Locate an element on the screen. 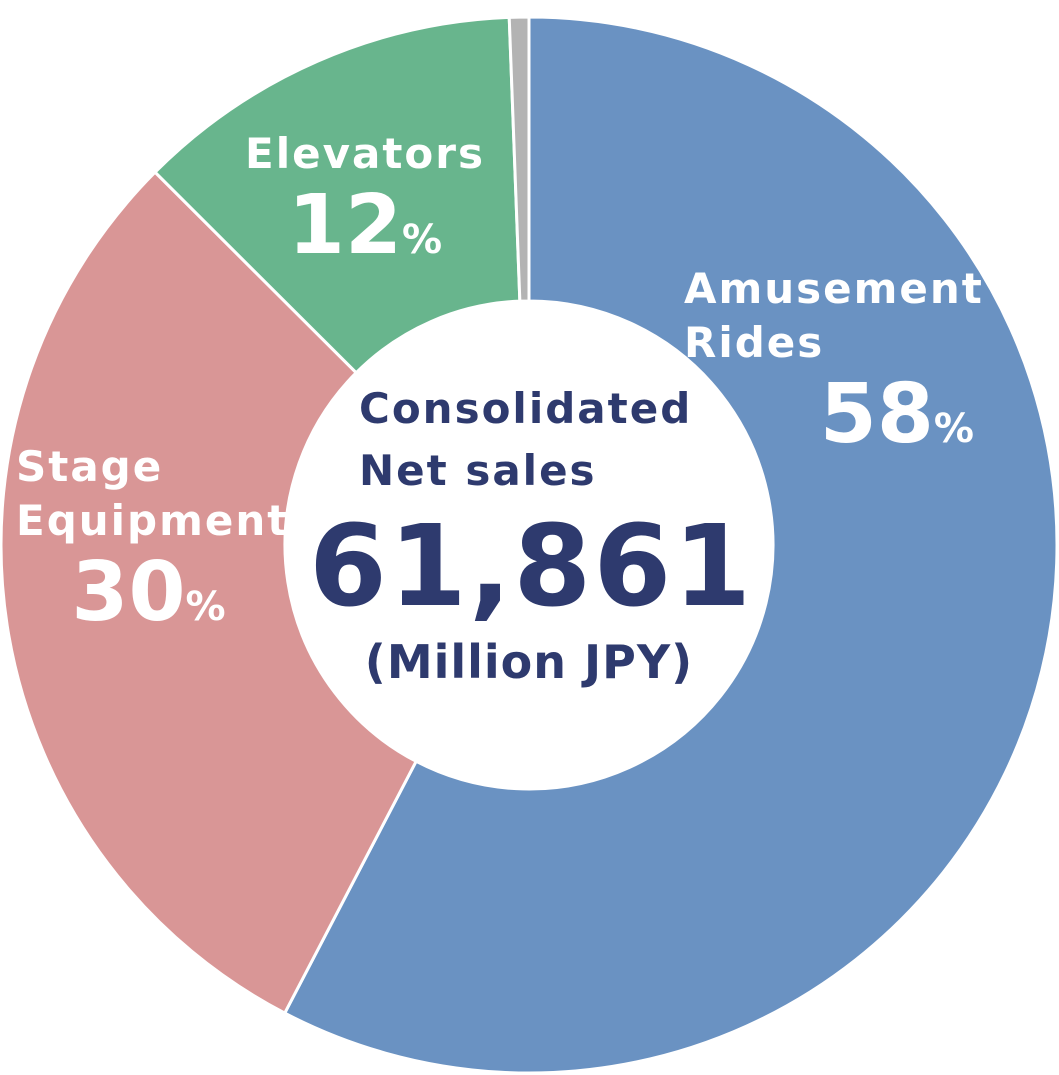  category-label: Amusement Rides is located at coordinates (834, 315).